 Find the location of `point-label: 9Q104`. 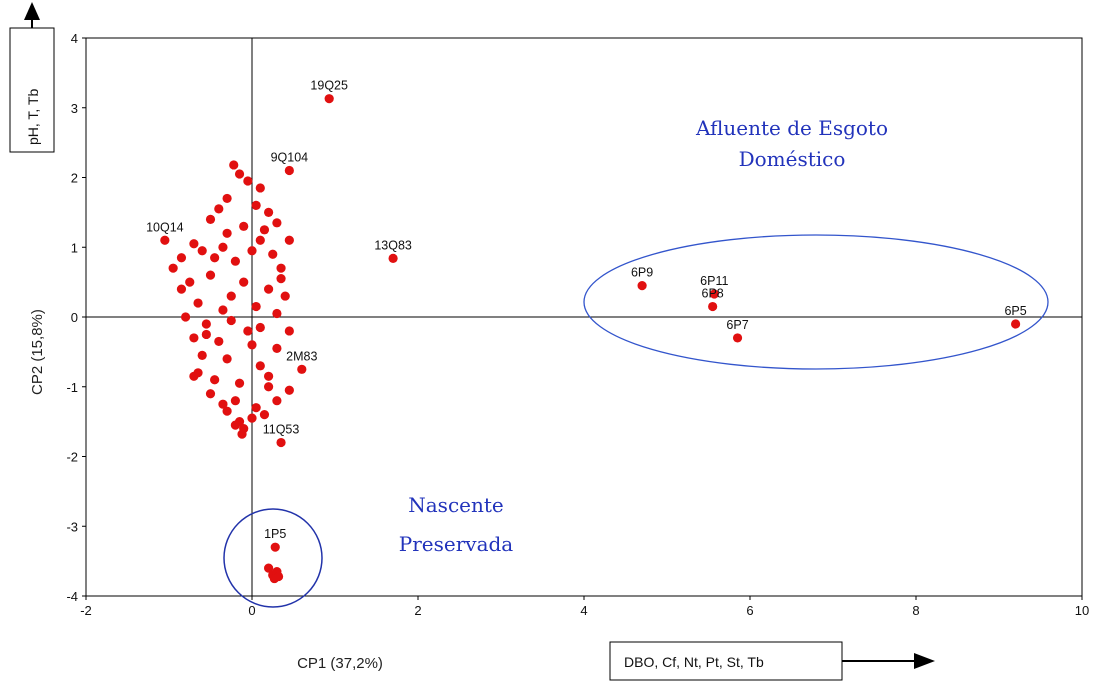

point-label: 9Q104 is located at coordinates (290, 158).